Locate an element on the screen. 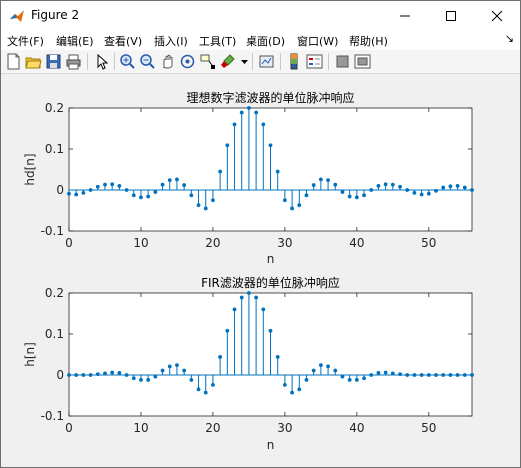 Image resolution: width=521 pixels, height=468 pixels. data-cursor-icon is located at coordinates (207, 61).